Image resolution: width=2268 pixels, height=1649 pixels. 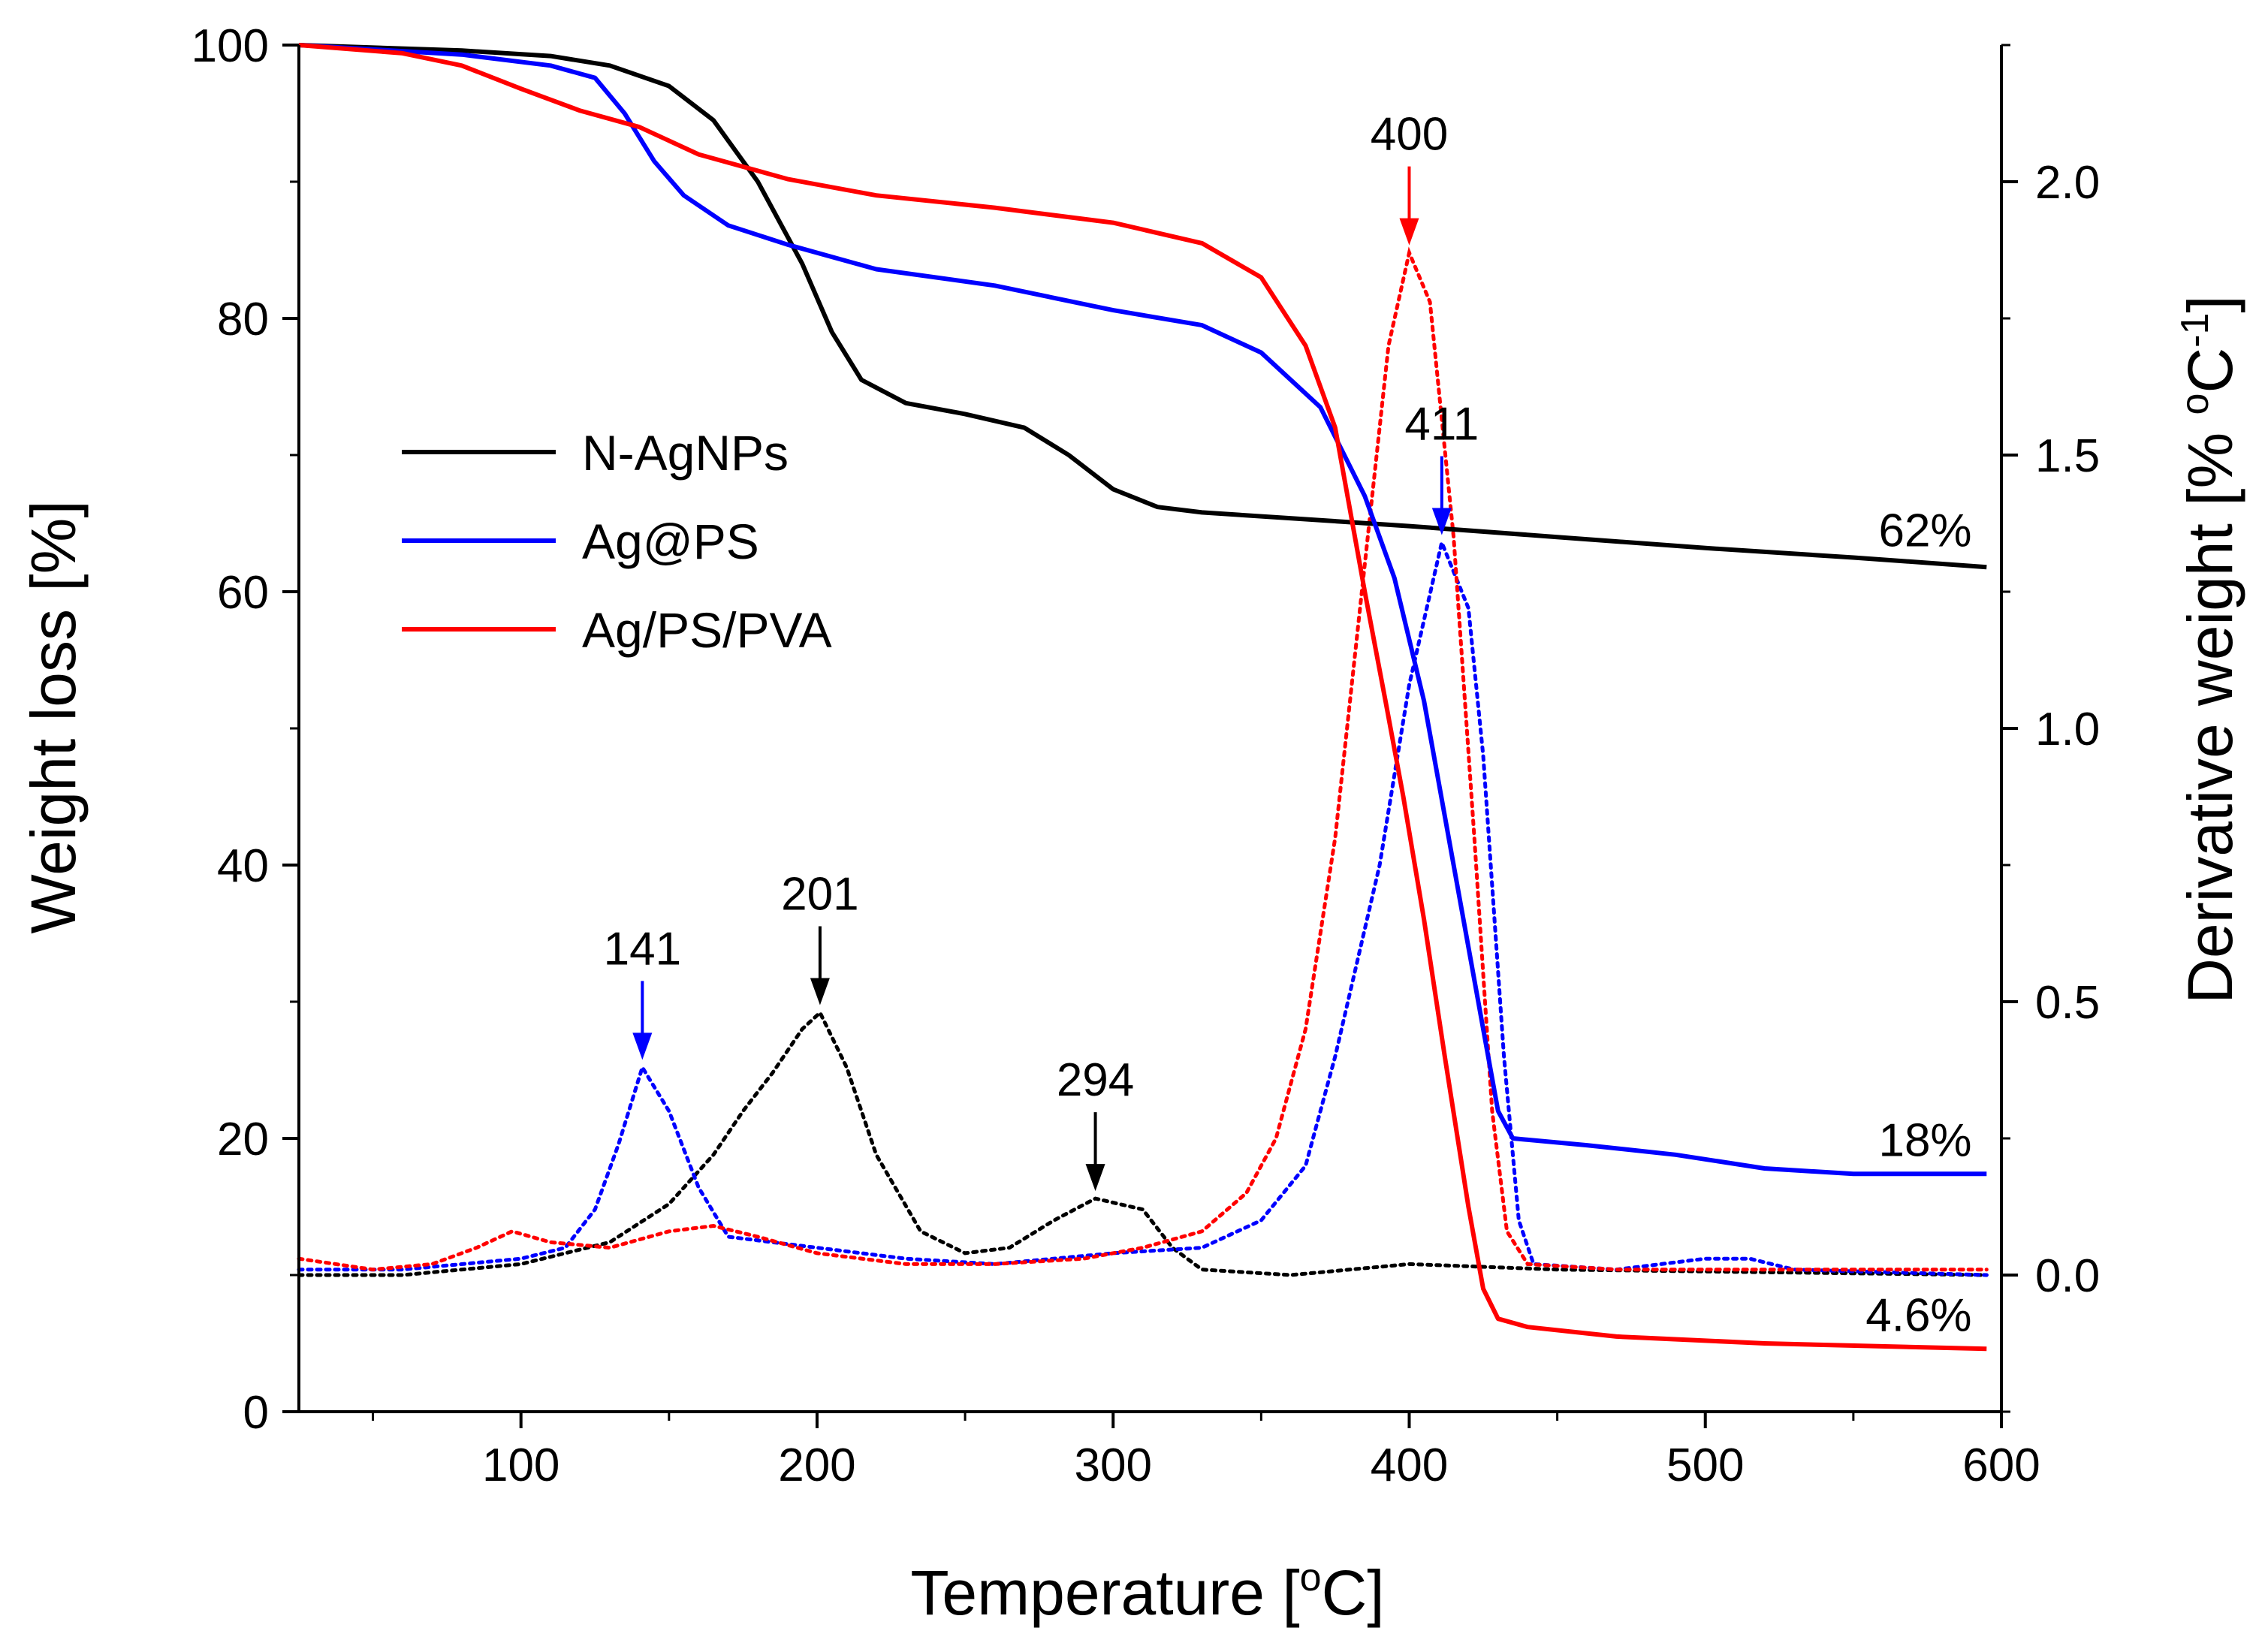 What do you see at coordinates (243, 1139) in the screenshot?
I see `y-tick-label: 20` at bounding box center [243, 1139].